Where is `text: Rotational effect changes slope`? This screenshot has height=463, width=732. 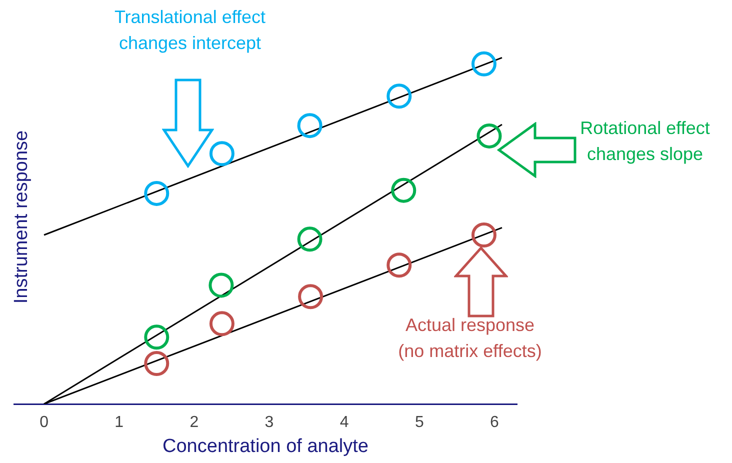 text: Rotational effect changes slope is located at coordinates (645, 141).